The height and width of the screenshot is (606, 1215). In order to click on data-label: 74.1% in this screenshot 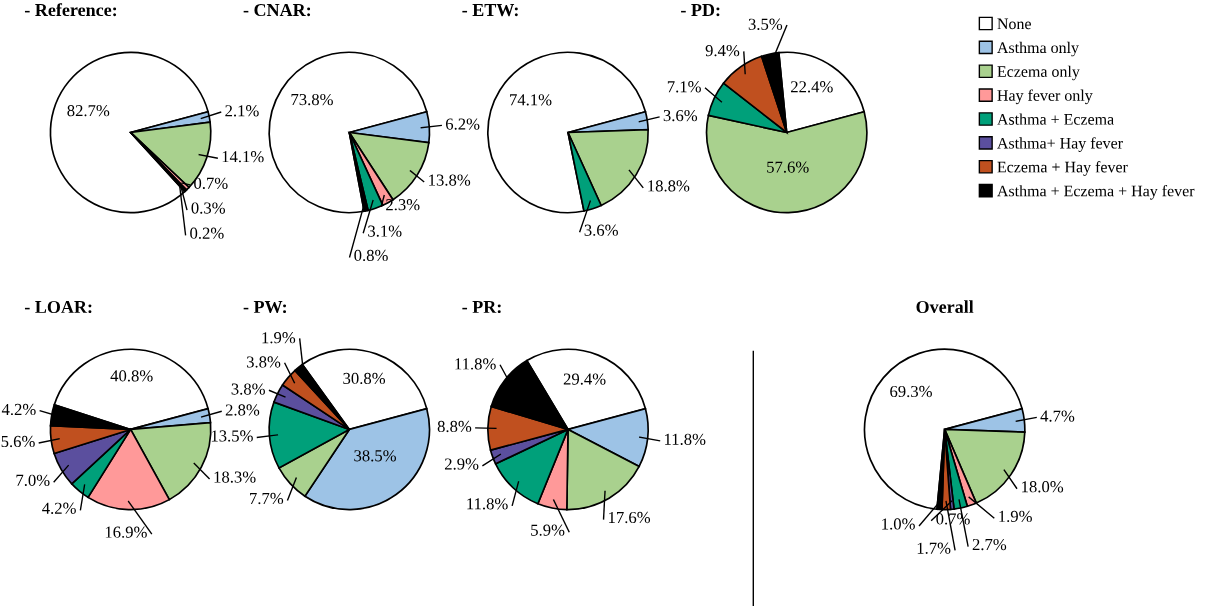, I will do `click(531, 100)`.